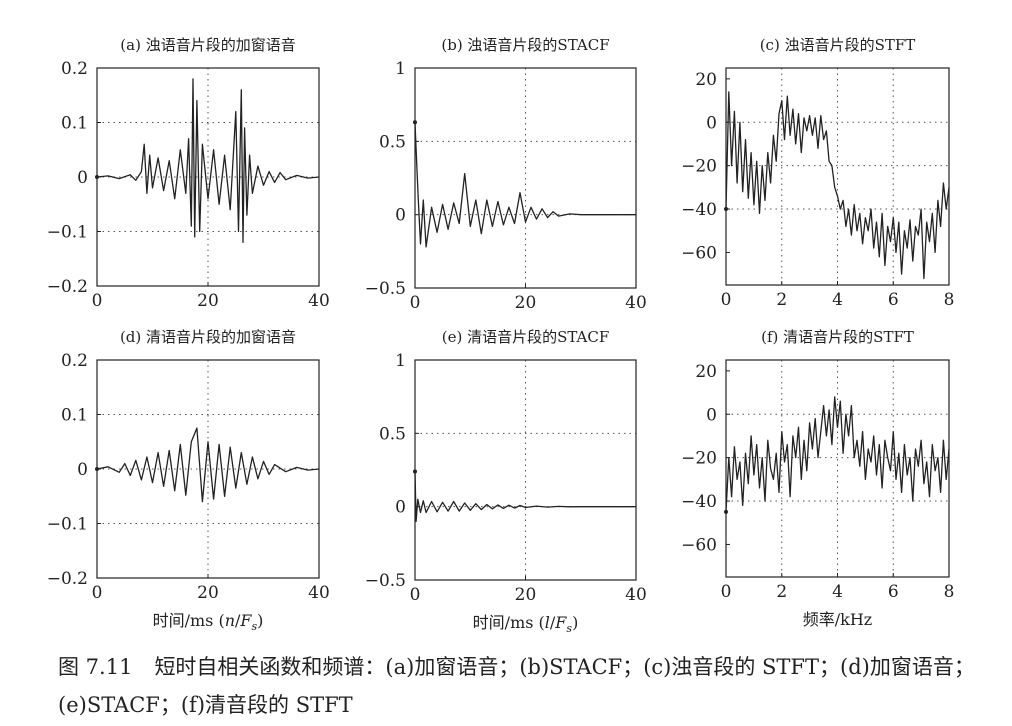 This screenshot has width=1012, height=726. I want to click on chart-b: 0 20 40−0.500.51(b) 浊语音片段的STACF, so click(506, 174).